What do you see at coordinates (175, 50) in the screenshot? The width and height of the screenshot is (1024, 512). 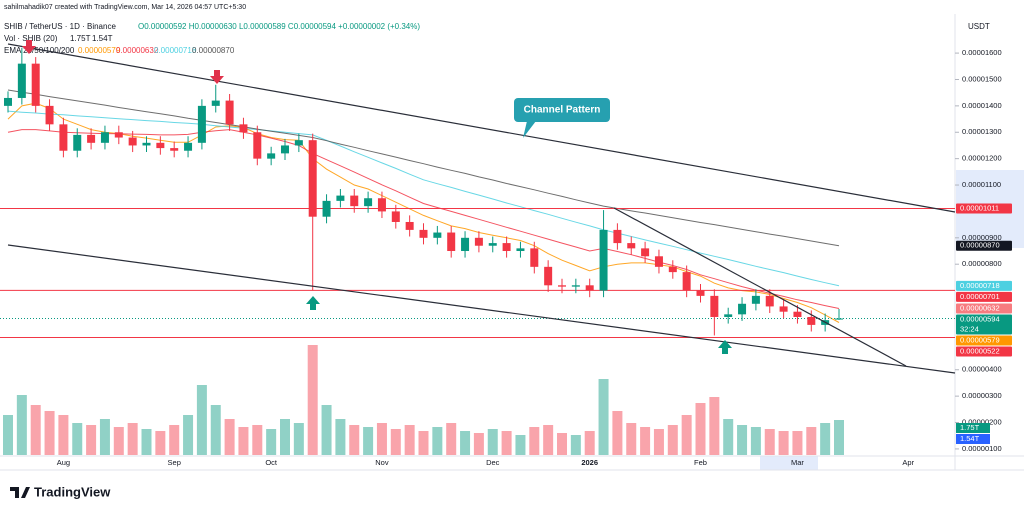 I see `ema-legend-value: 0.00000718` at bounding box center [175, 50].